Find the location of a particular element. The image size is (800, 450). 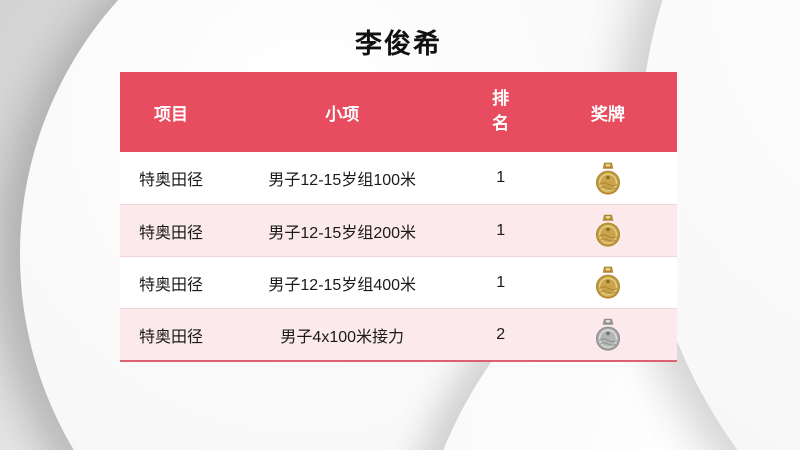

column-header-project: 项目 is located at coordinates (171, 112).